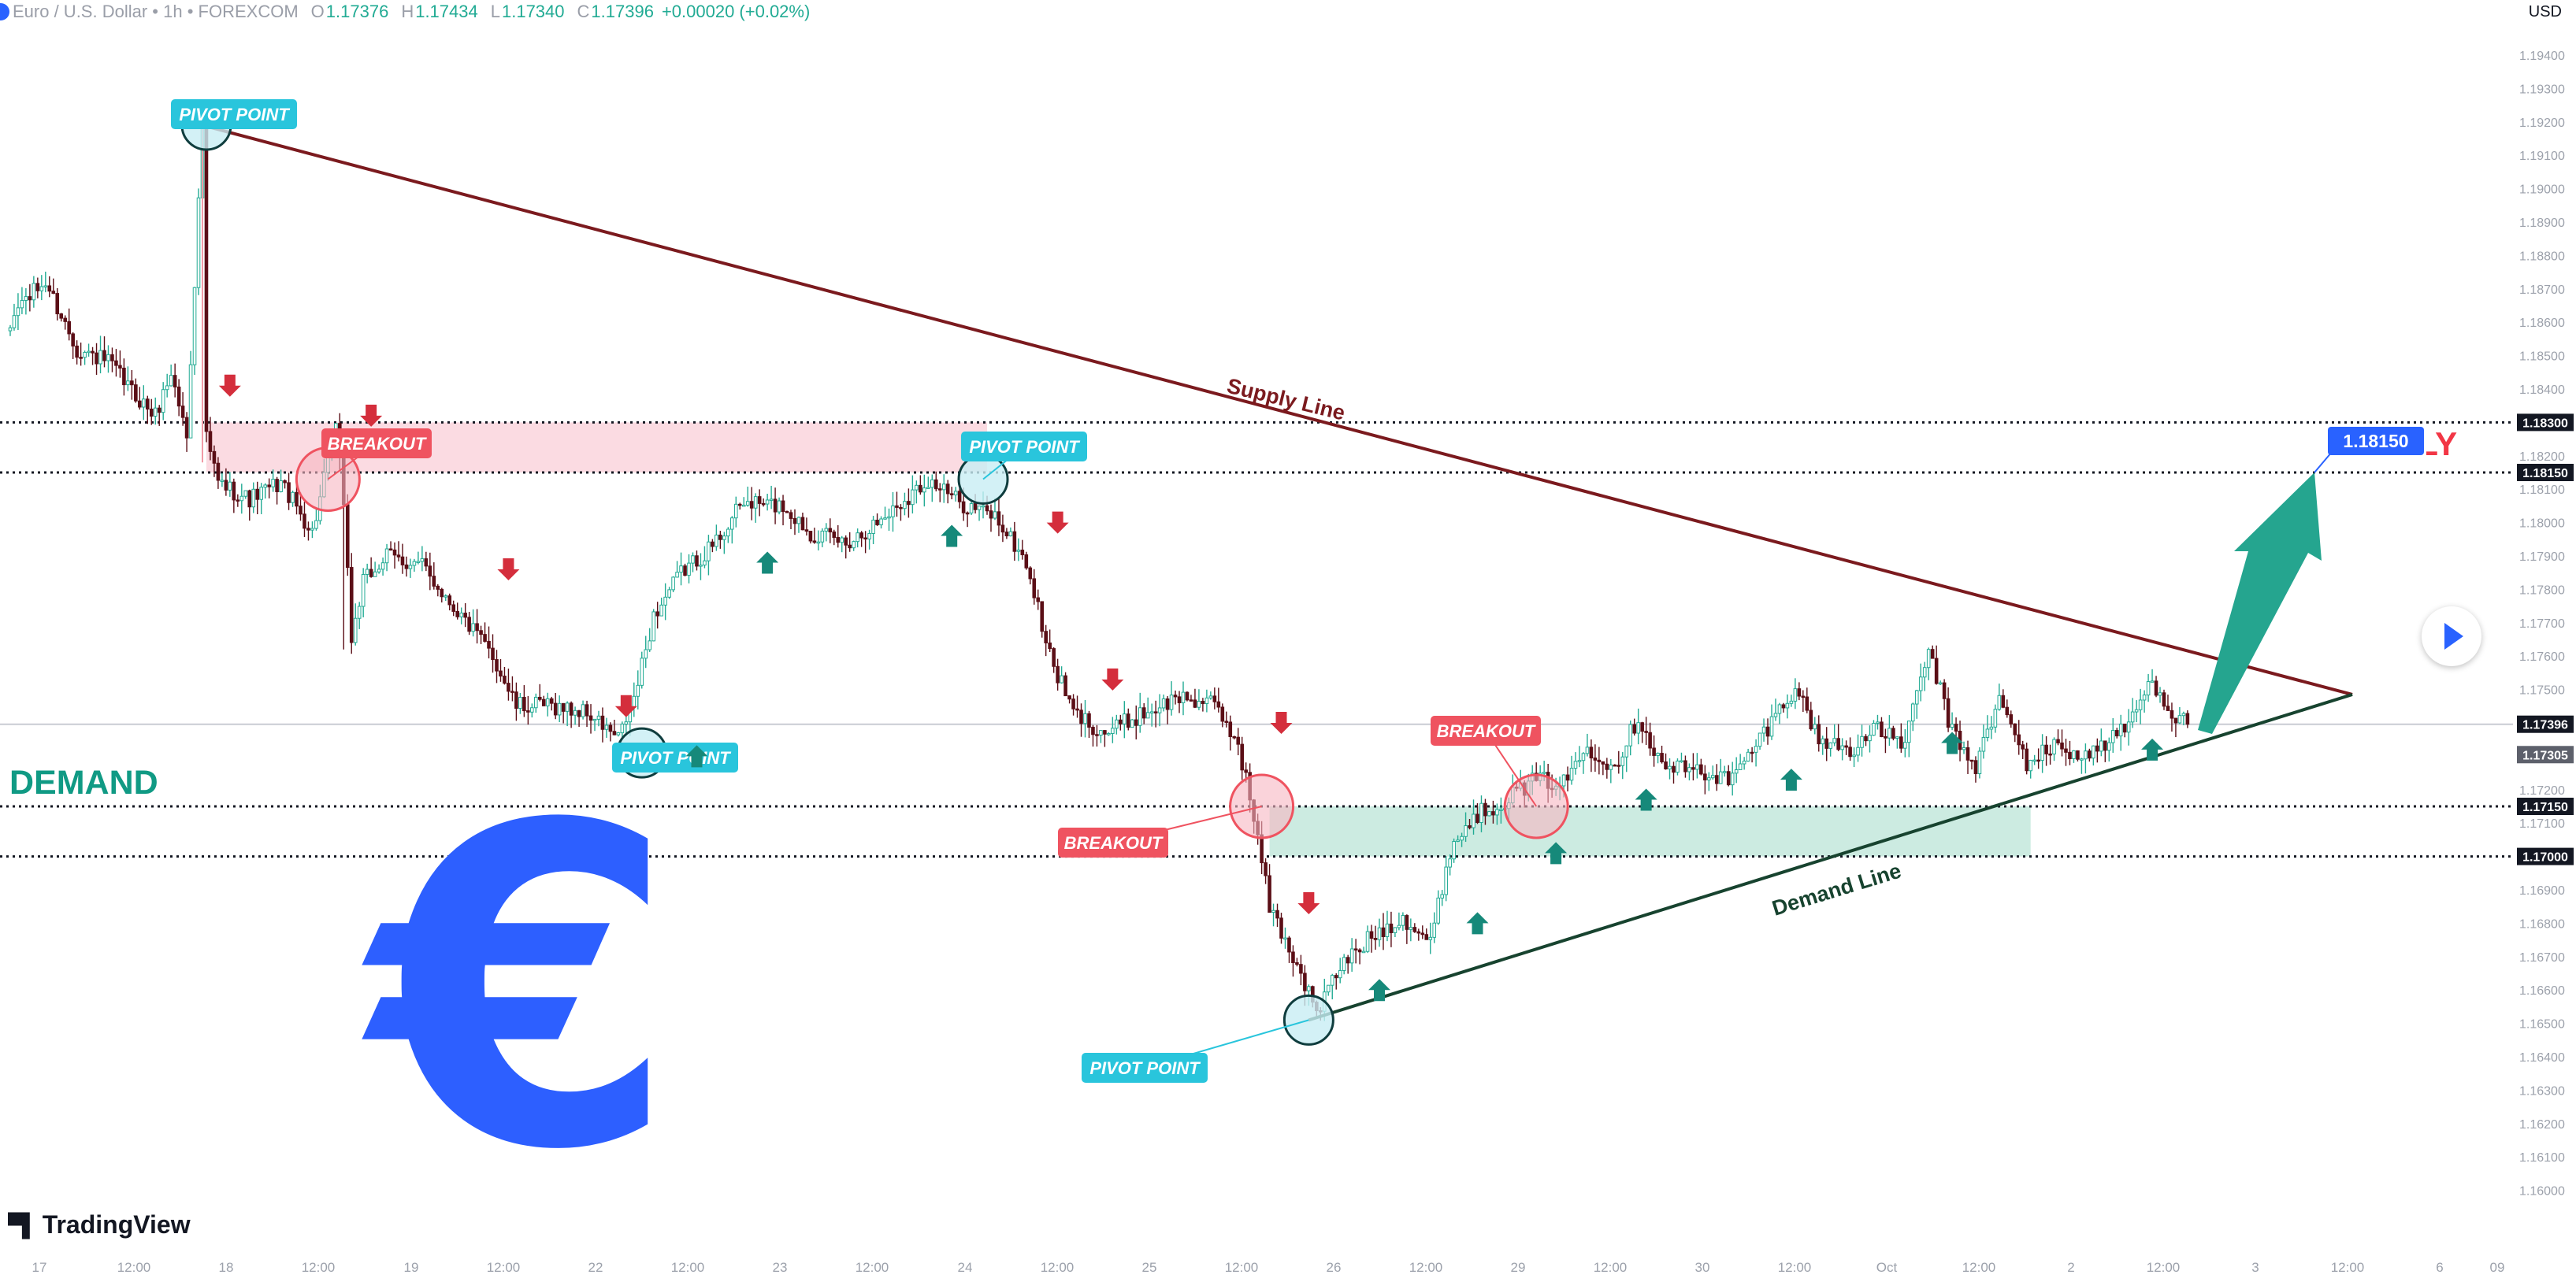 Image resolution: width=2576 pixels, height=1282 pixels. Describe the element at coordinates (4, 11) in the screenshot. I see `currency-flag-icon` at that location.